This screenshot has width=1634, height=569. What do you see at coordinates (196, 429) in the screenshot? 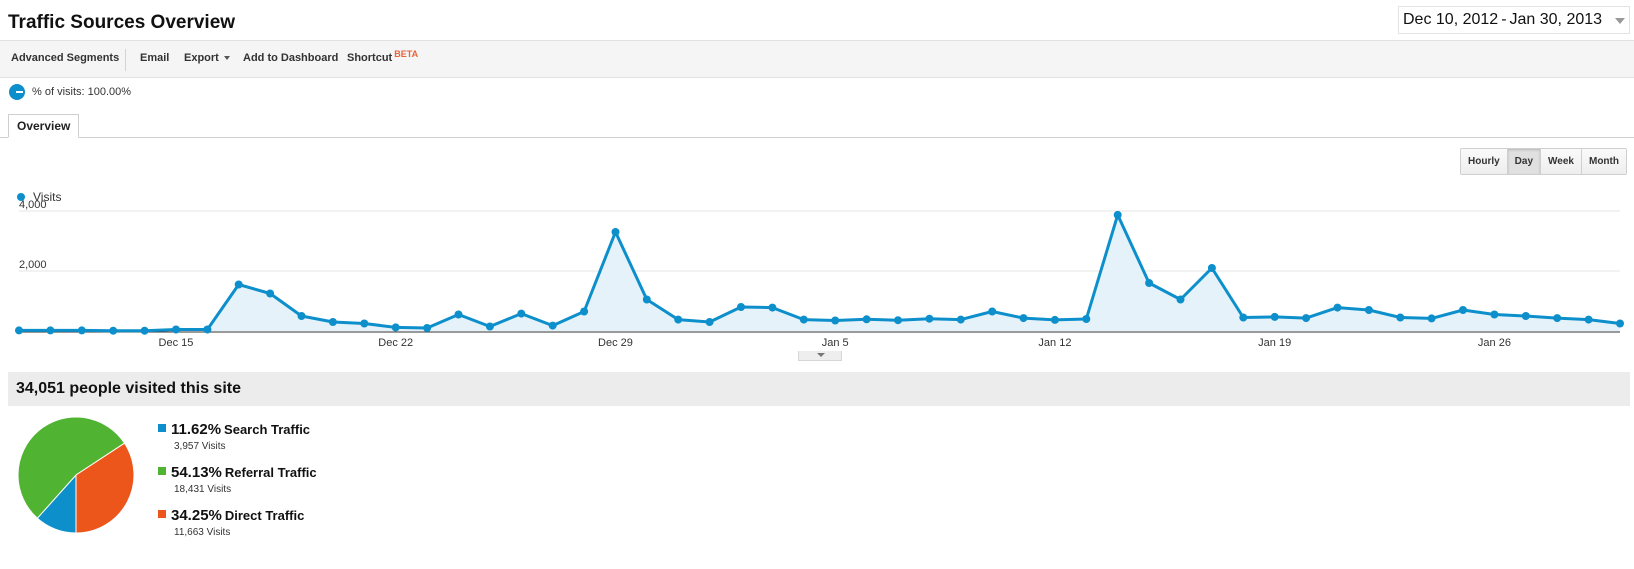
I see `search-percent: 11.62%` at bounding box center [196, 429].